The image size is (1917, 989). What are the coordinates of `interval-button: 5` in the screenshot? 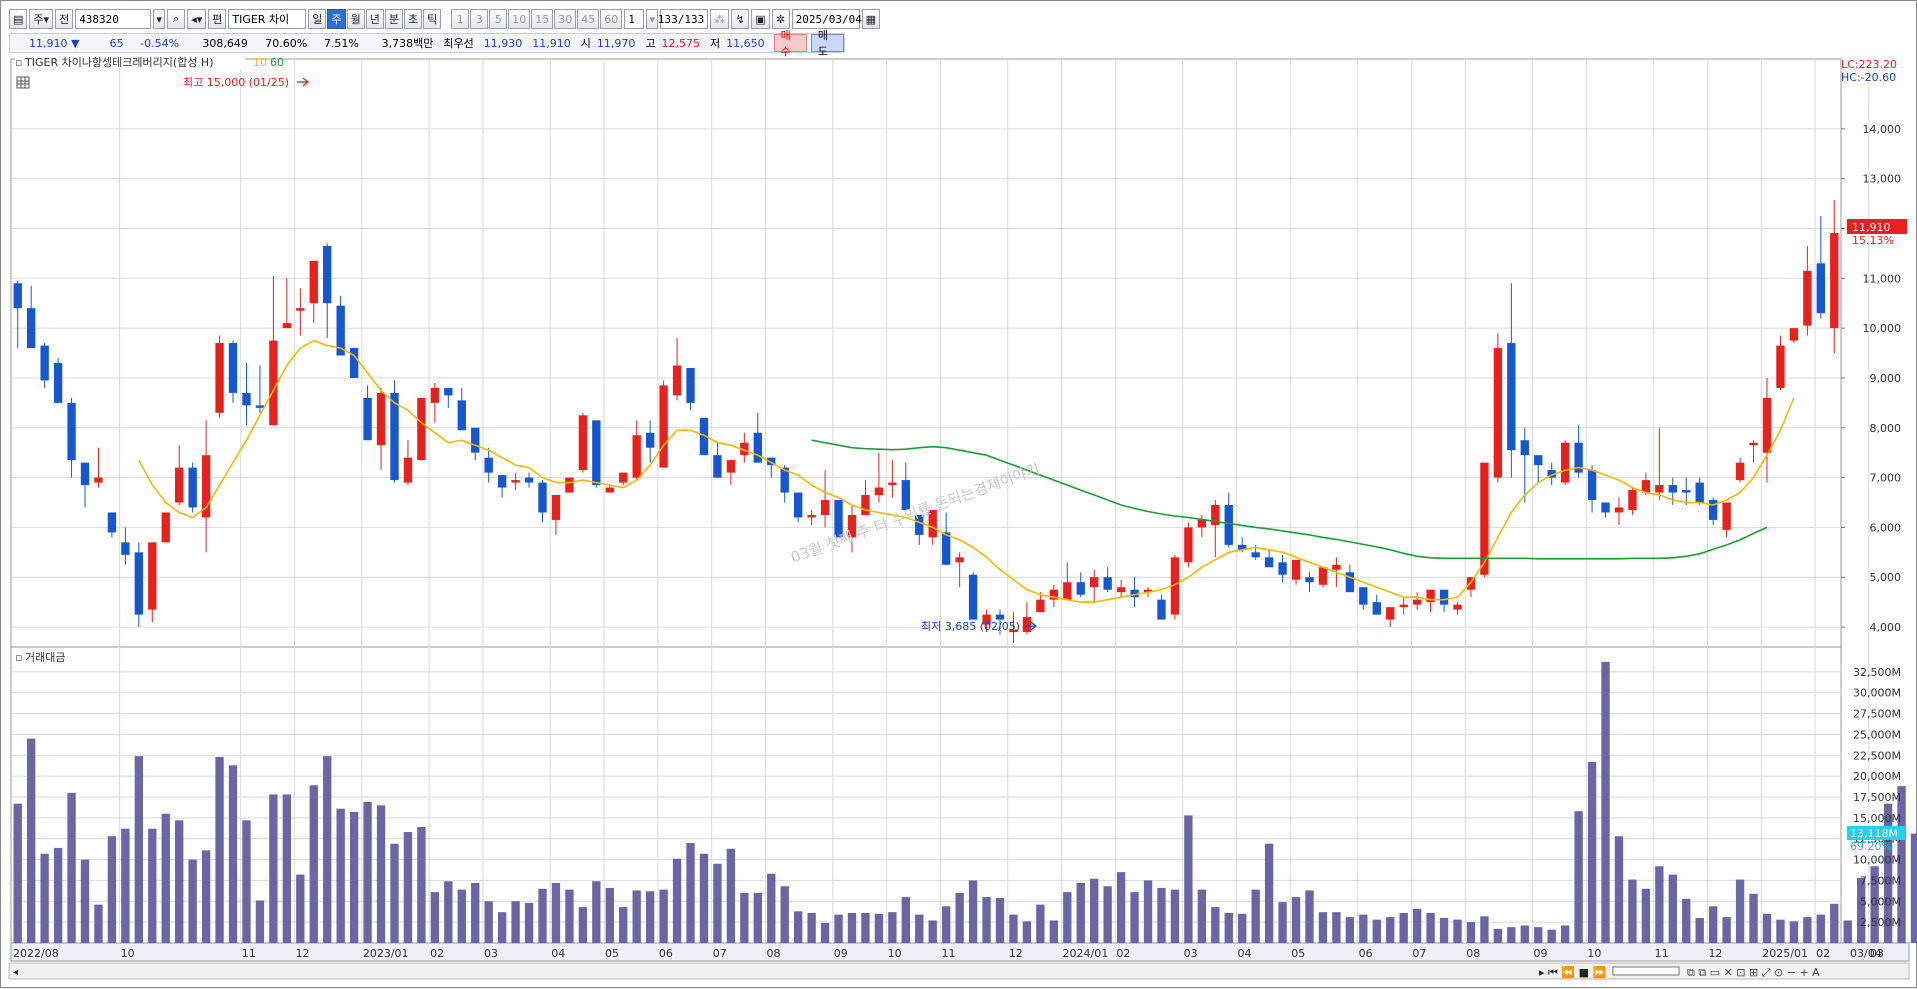 It's located at (498, 19).